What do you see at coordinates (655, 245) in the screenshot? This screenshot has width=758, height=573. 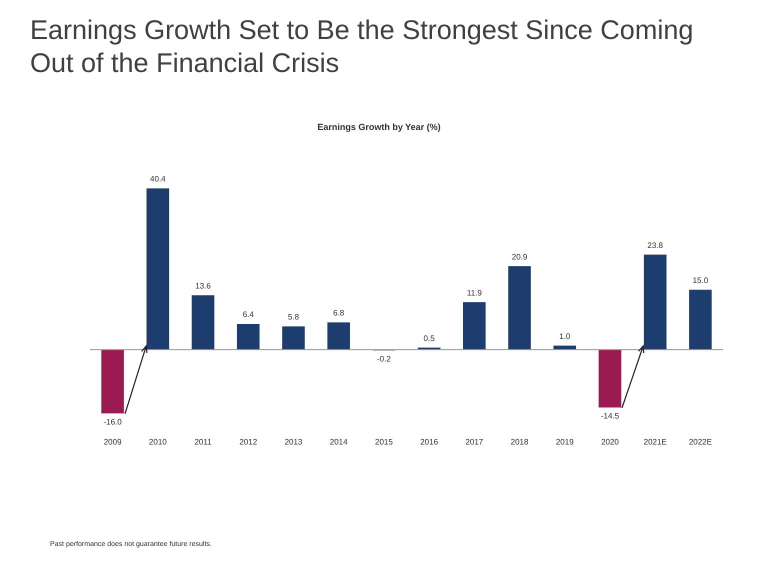 I see `data-label: 23.8` at bounding box center [655, 245].